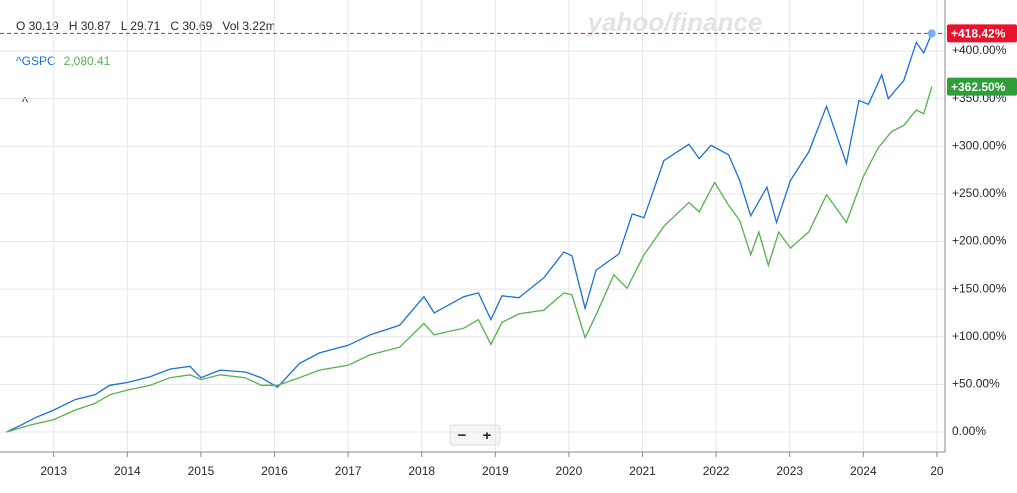 This screenshot has height=493, width=1017. I want to click on legend-price: 2,080.41, so click(87, 61).